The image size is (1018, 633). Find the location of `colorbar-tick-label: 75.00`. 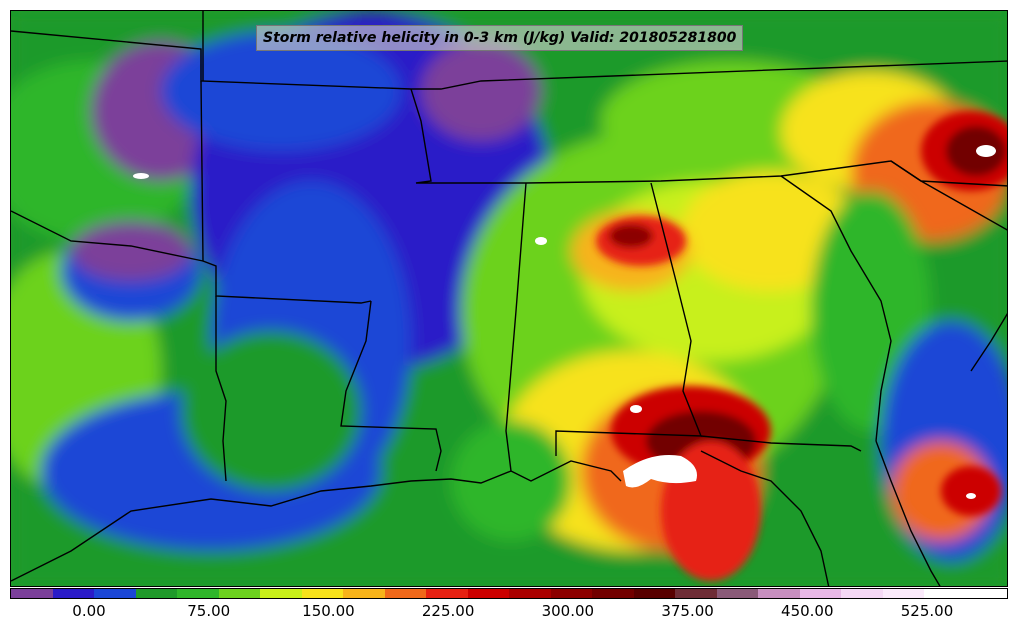

colorbar-tick-label: 75.00 is located at coordinates (209, 611).